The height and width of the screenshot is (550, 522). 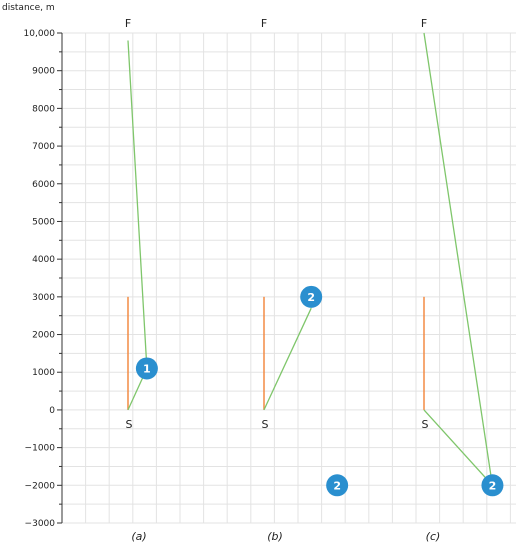 What do you see at coordinates (43, 298) in the screenshot?
I see `y-tick-label: 3000` at bounding box center [43, 298].